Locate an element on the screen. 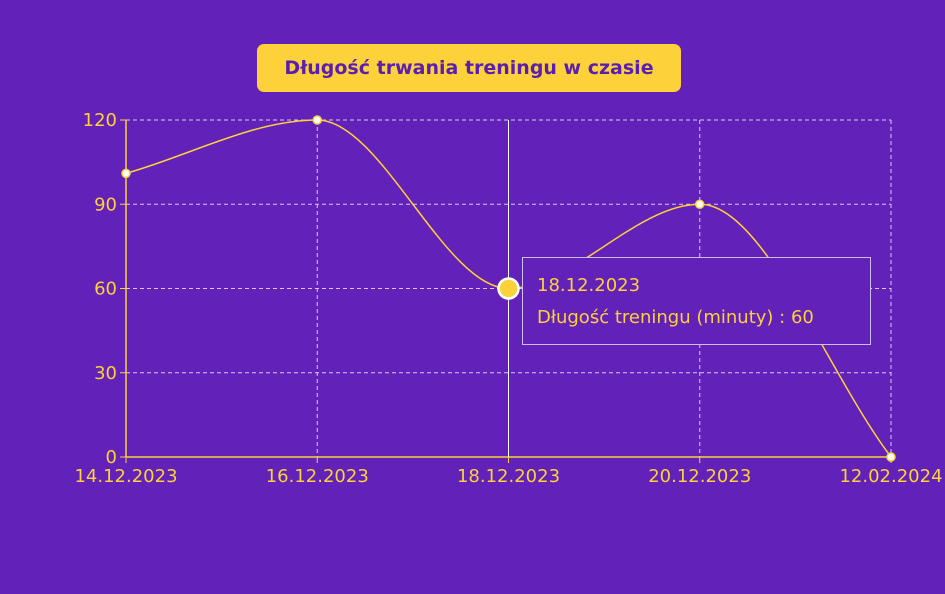 The image size is (945, 594). tooltip-date: 18.12.2023 is located at coordinates (589, 285).